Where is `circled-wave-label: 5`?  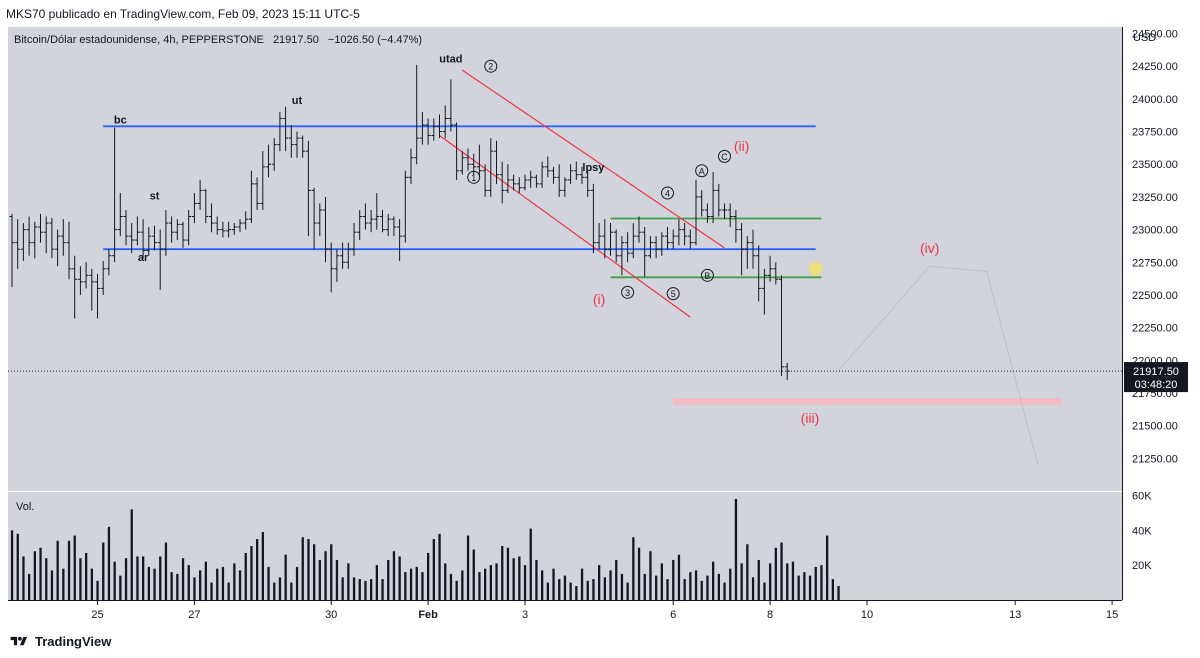 circled-wave-label: 5 is located at coordinates (673, 294).